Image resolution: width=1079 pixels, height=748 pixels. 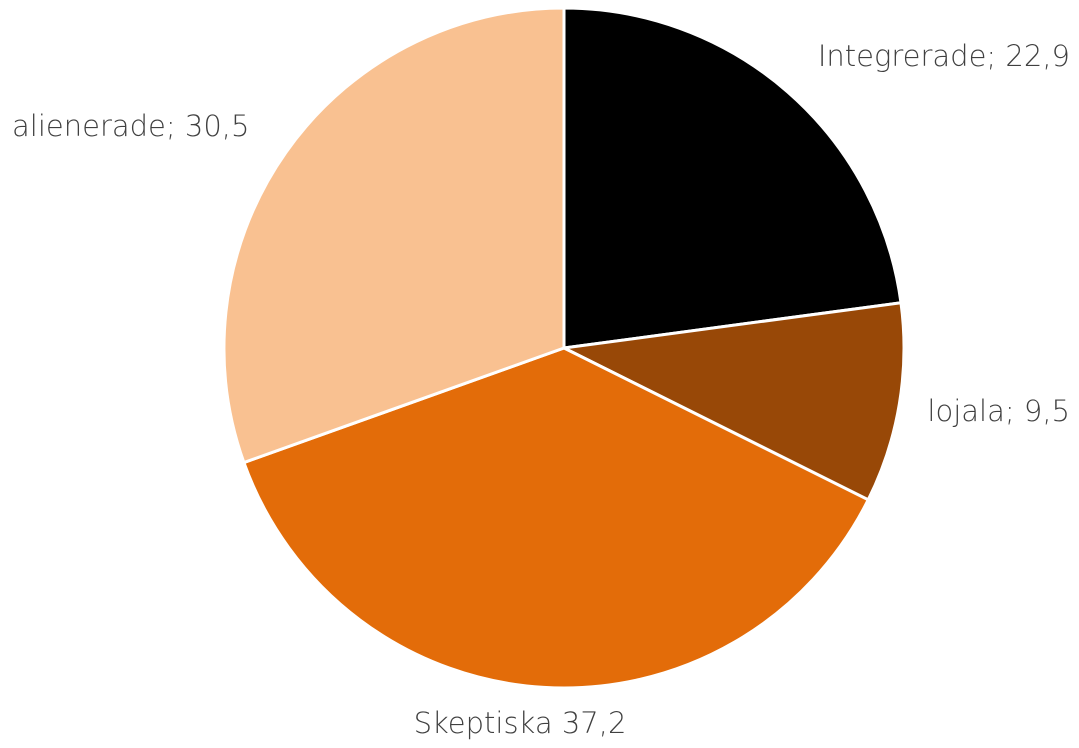 What do you see at coordinates (944, 56) in the screenshot?
I see `data-label: Integrerade; 22,9` at bounding box center [944, 56].